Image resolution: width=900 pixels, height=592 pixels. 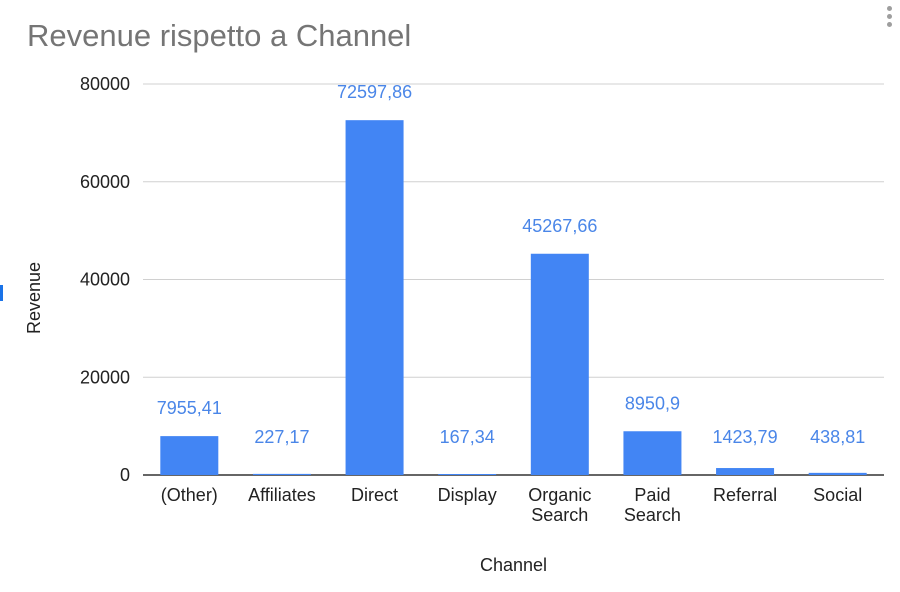 I want to click on y-tick-label: 40000, so click(x=105, y=280).